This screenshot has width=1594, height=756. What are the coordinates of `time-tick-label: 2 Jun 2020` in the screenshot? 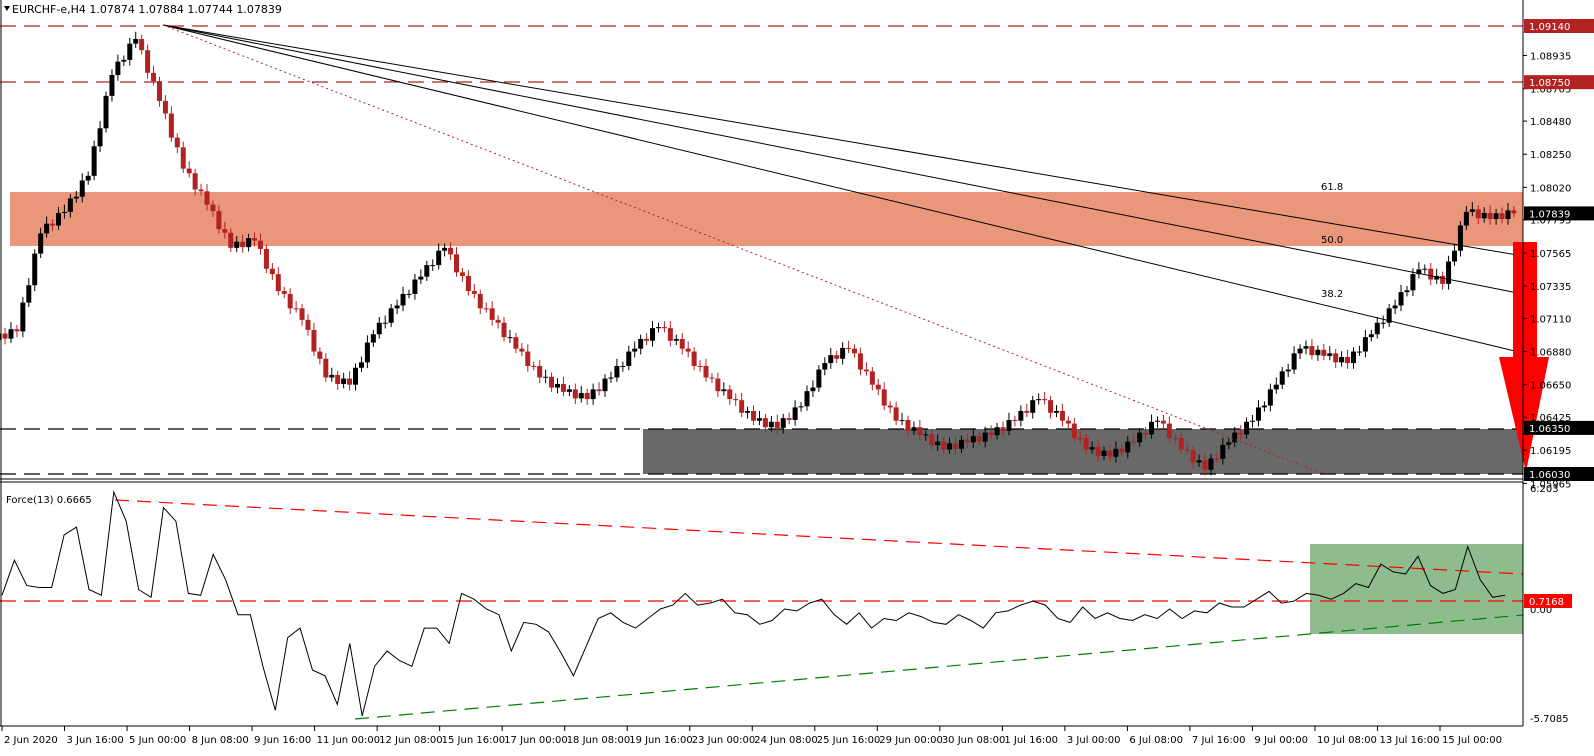 It's located at (31, 740).